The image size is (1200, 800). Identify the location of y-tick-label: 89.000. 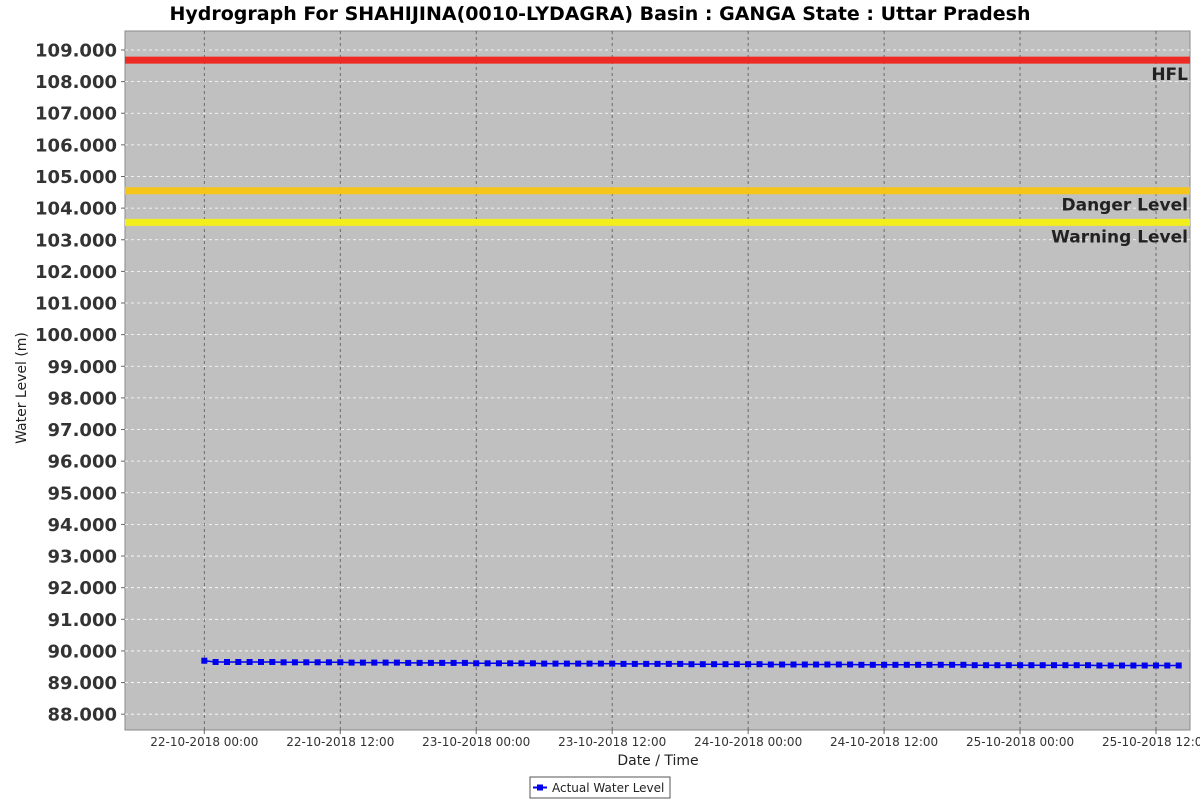
(82, 683).